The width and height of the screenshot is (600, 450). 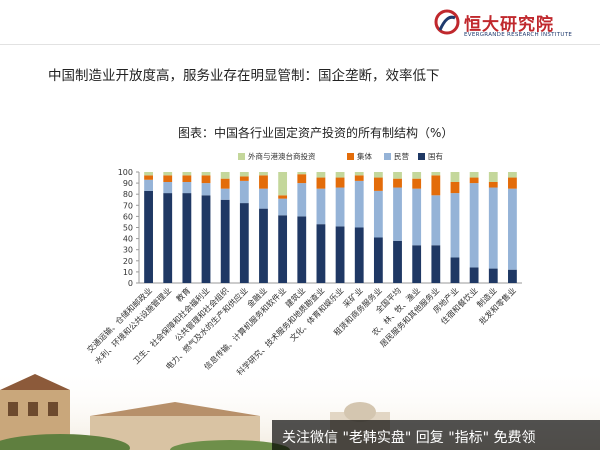 I want to click on brand-logo: 恒大研究院 EVERGRANDE RESEARCH INSTITUTE, so click(x=514, y=26).